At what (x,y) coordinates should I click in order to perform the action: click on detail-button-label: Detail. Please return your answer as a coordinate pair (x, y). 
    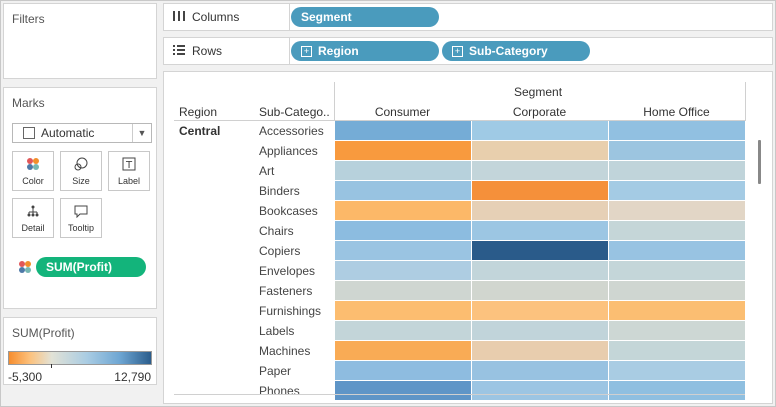
    Looking at the image, I should click on (33, 228).